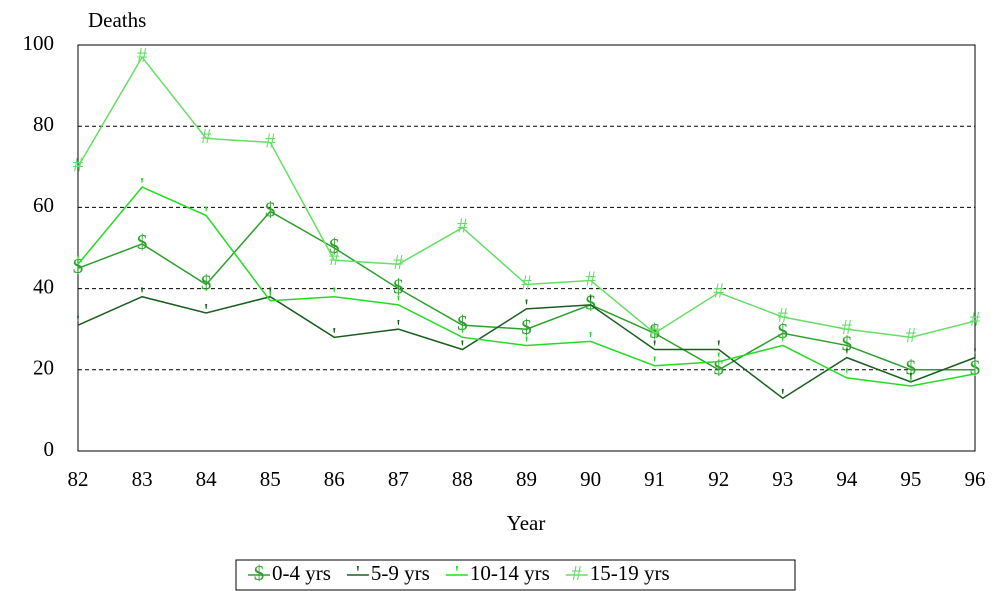 This screenshot has width=995, height=591. What do you see at coordinates (847, 479) in the screenshot?
I see `x-tick-label: 94` at bounding box center [847, 479].